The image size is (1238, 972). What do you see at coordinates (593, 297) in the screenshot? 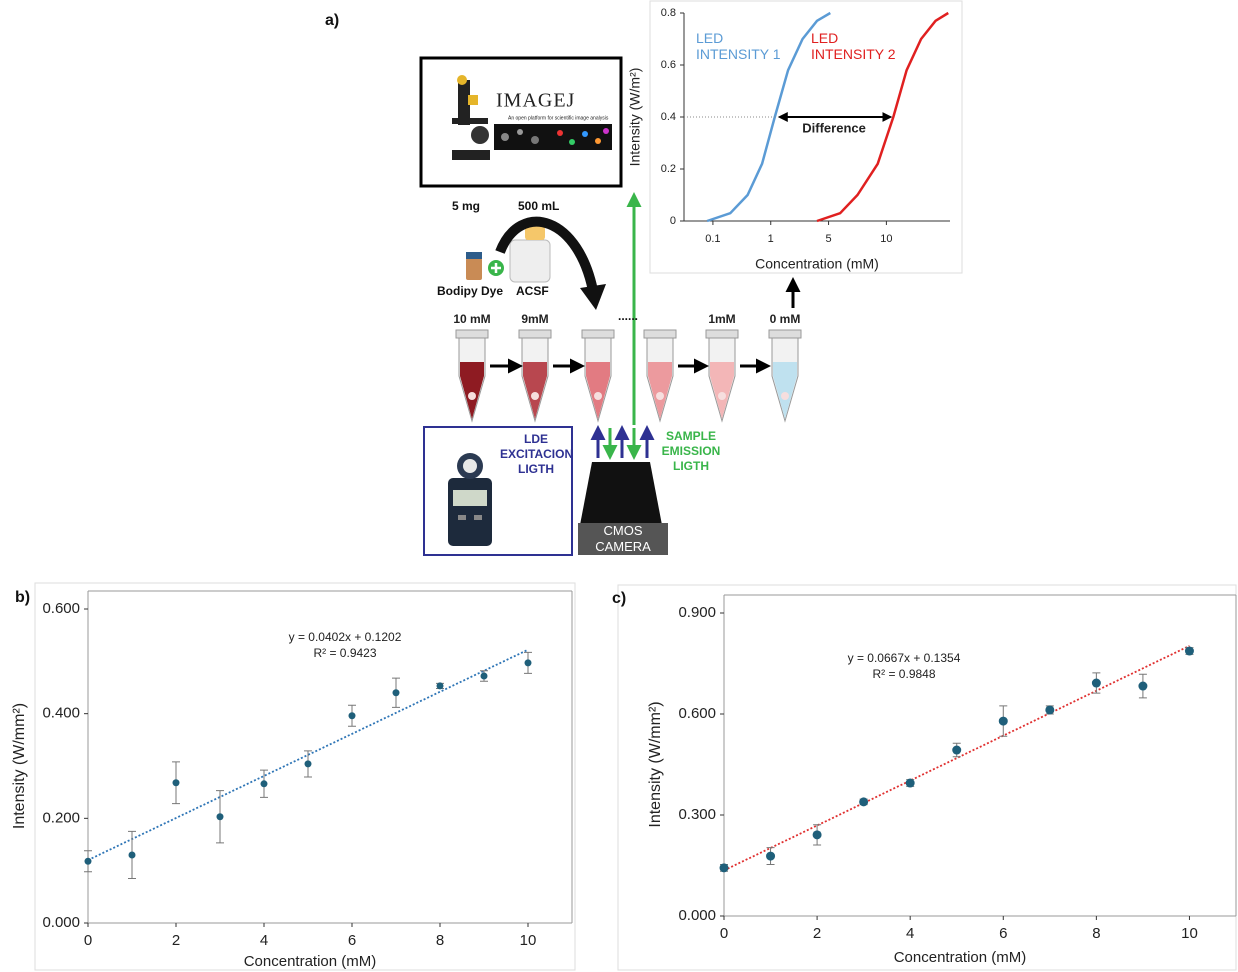
I see `transfer-arrowhead` at bounding box center [593, 297].